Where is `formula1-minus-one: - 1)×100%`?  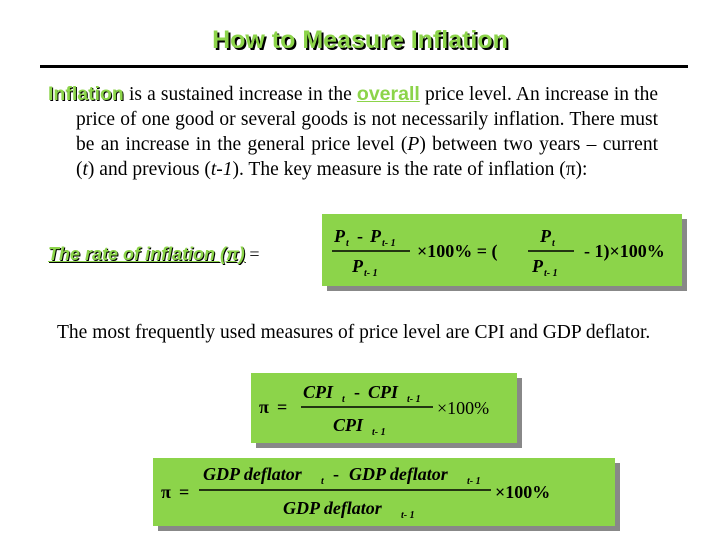
formula1-minus-one: - 1)×100% is located at coordinates (624, 251).